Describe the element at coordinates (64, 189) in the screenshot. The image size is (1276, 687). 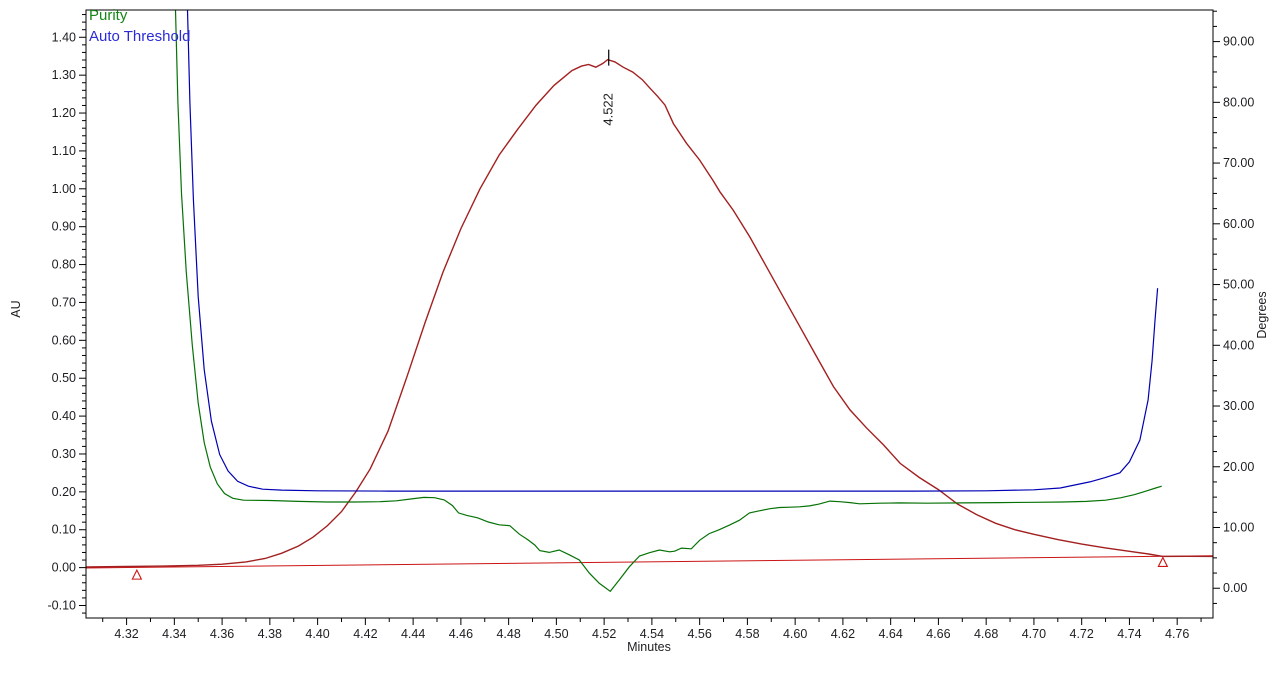
I see `left-tick-label: 1.00` at that location.